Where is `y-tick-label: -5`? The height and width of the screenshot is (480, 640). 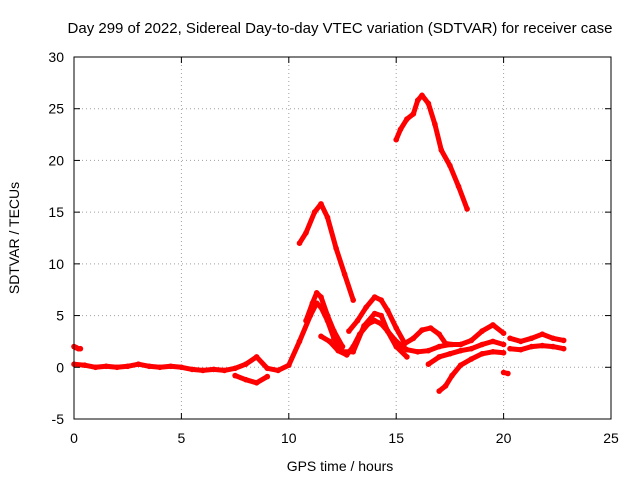 y-tick-label: -5 is located at coordinates (58, 419).